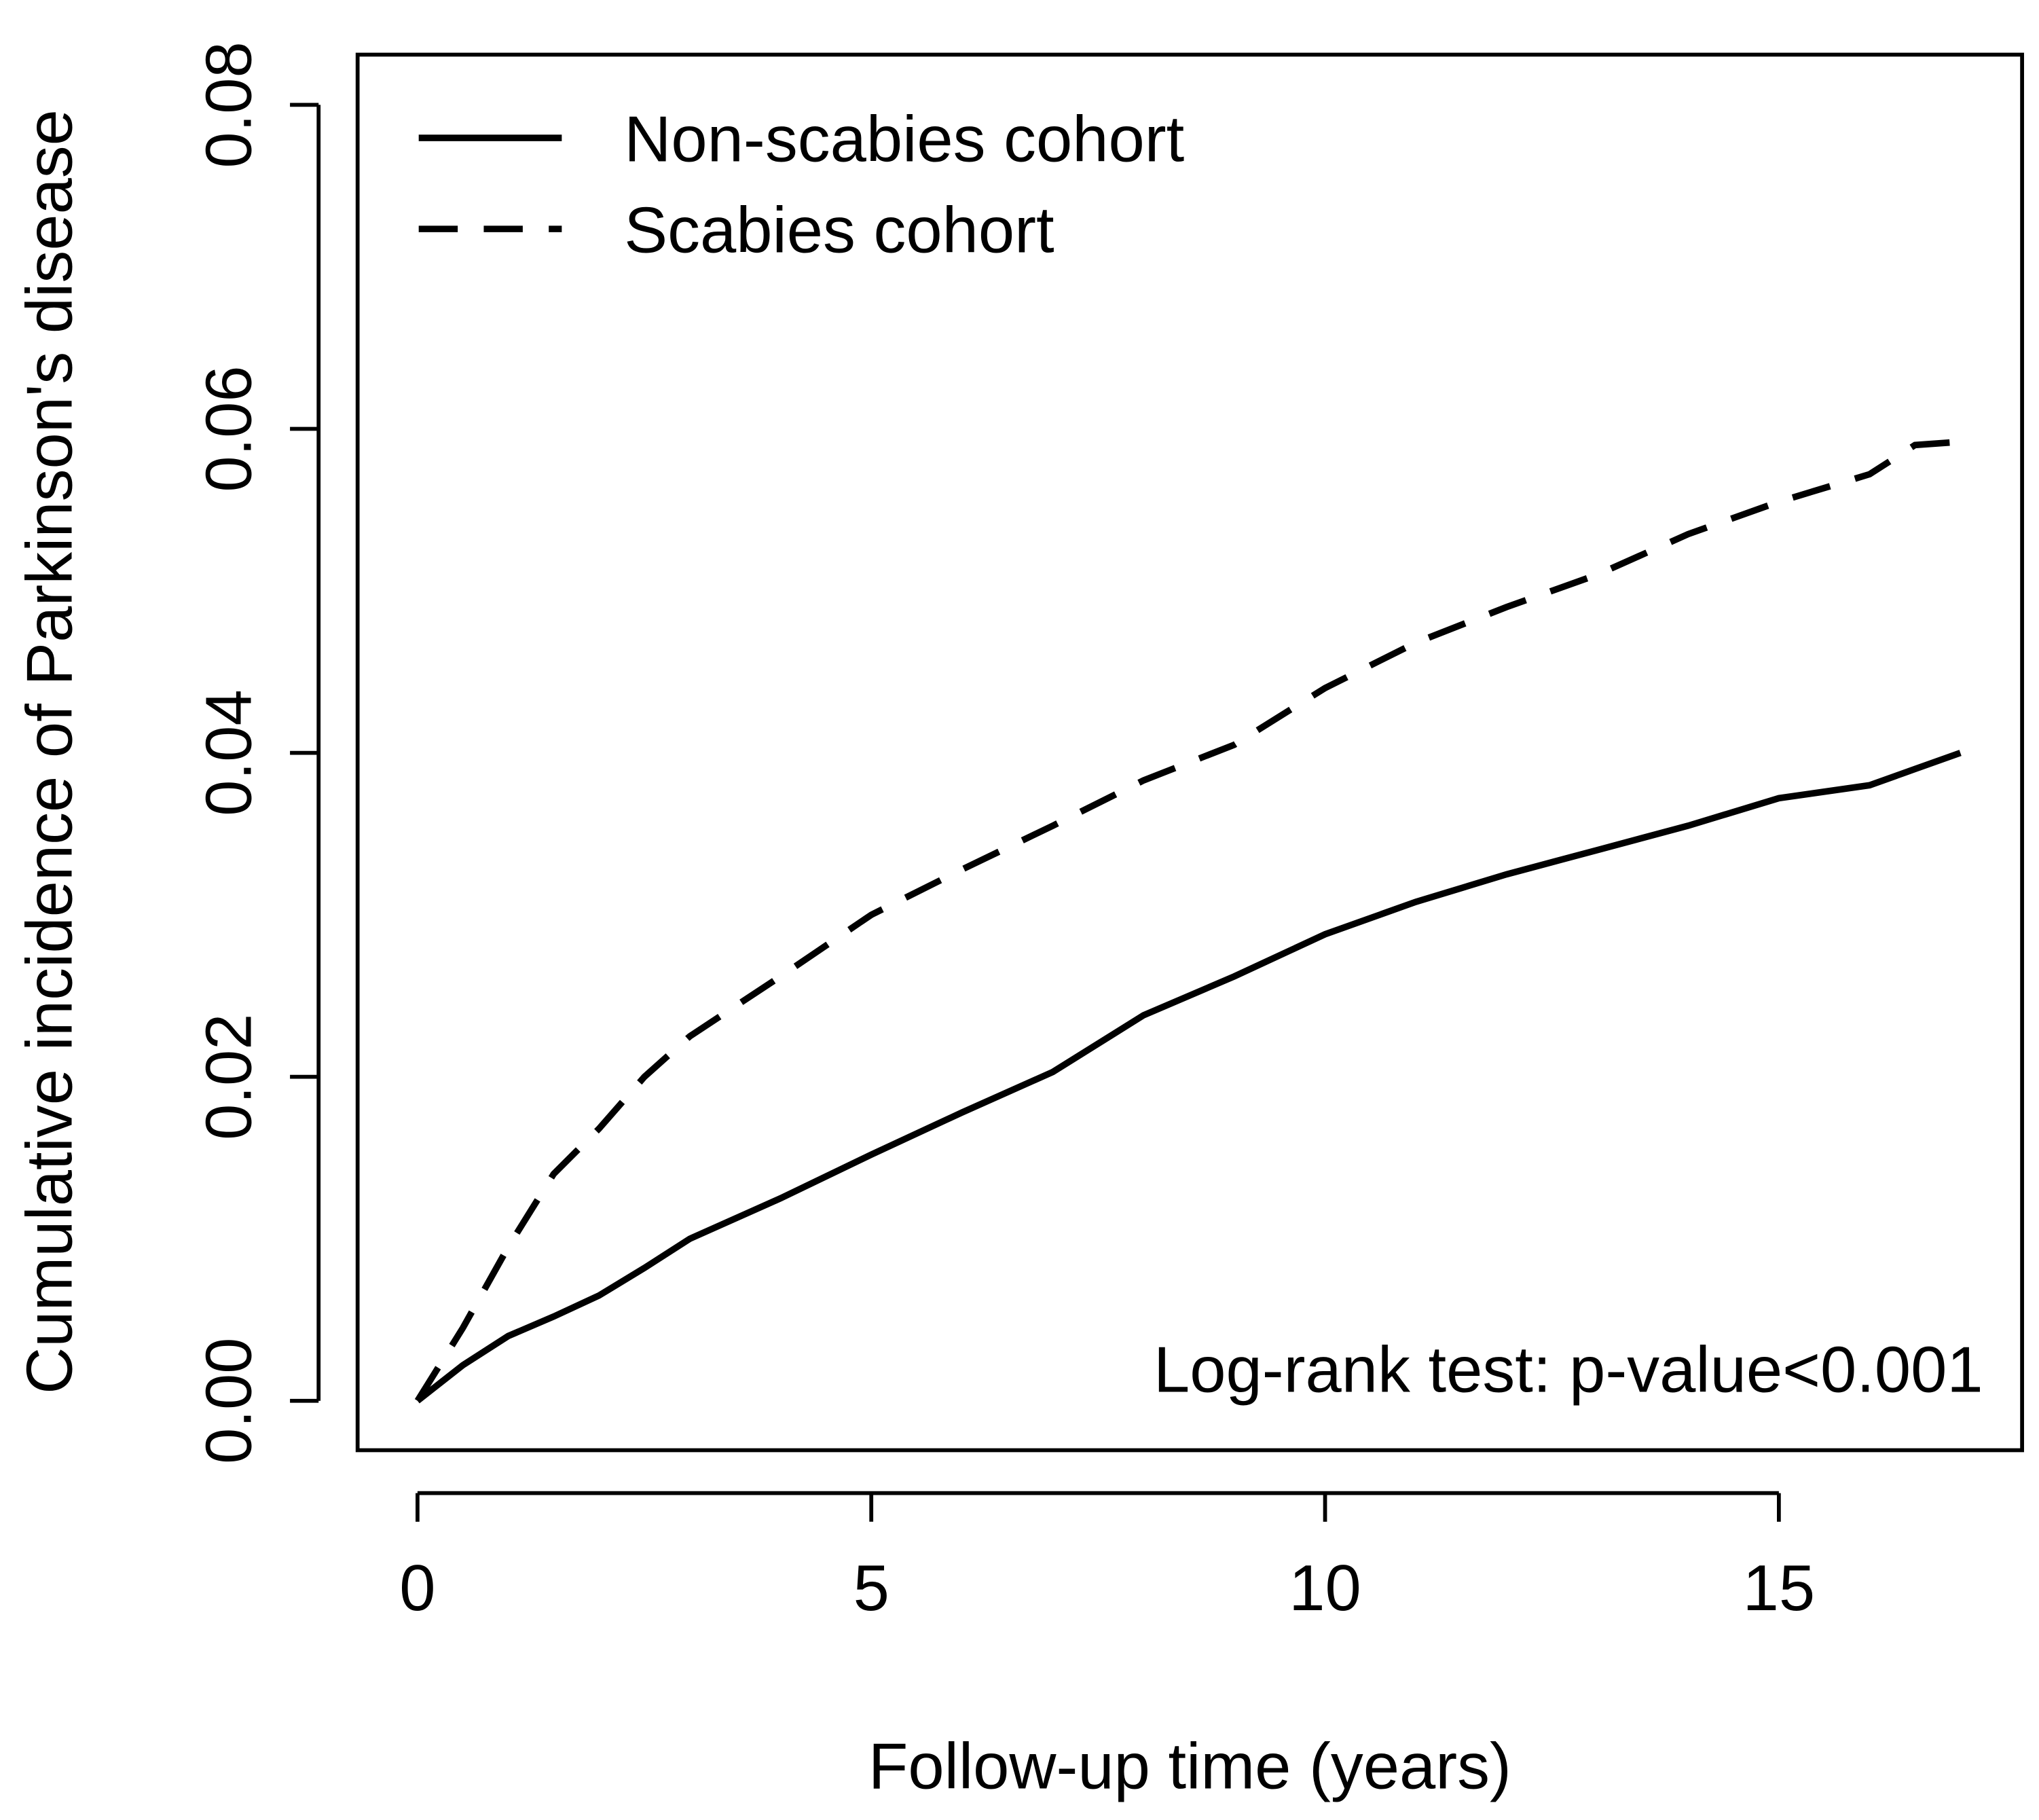 This screenshot has width=2039, height=1820. I want to click on y-tick-label: 0.02, so click(229, 1076).